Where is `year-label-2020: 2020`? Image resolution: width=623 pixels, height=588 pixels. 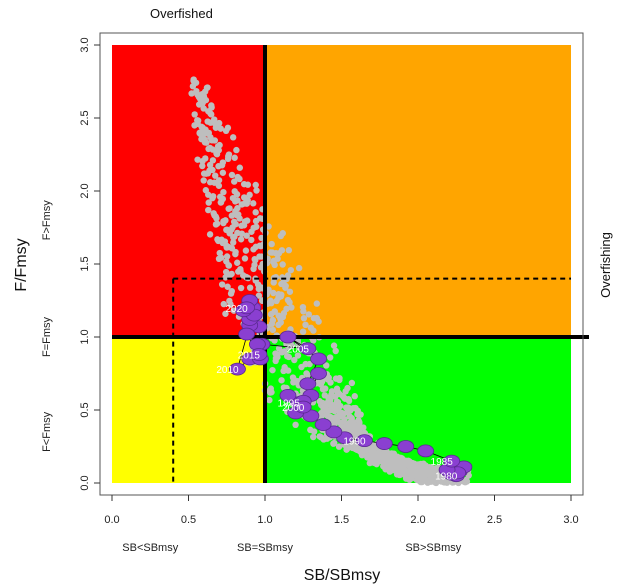
year-label-2020: 2020 is located at coordinates (237, 309).